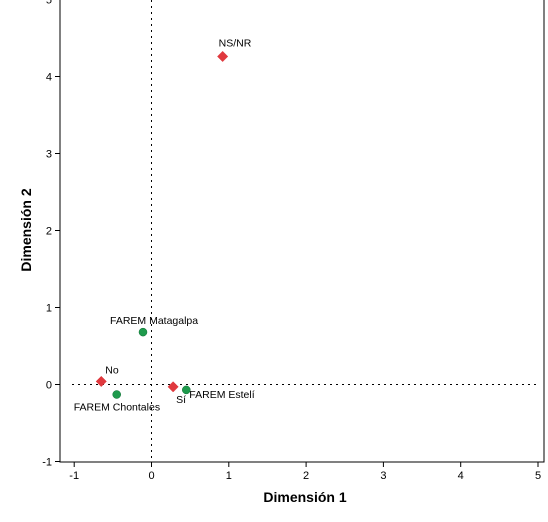 The height and width of the screenshot is (522, 548). What do you see at coordinates (74, 476) in the screenshot?
I see `x-tick-label: -1` at bounding box center [74, 476].